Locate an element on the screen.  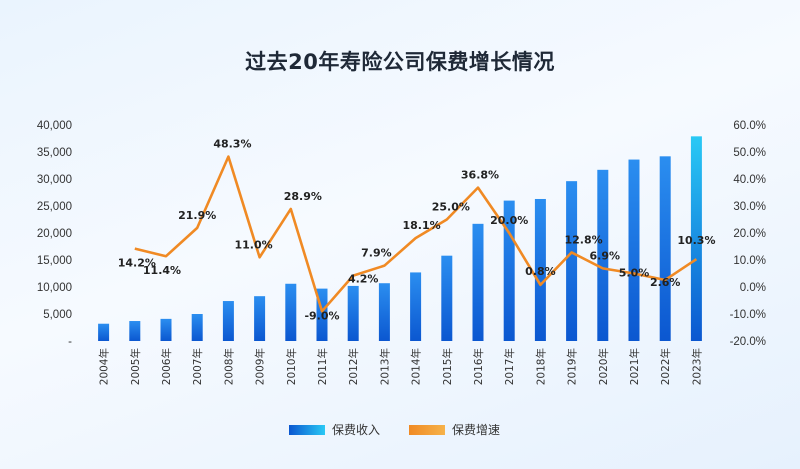
x-tick-label: 2013年 is located at coordinates (384, 366).